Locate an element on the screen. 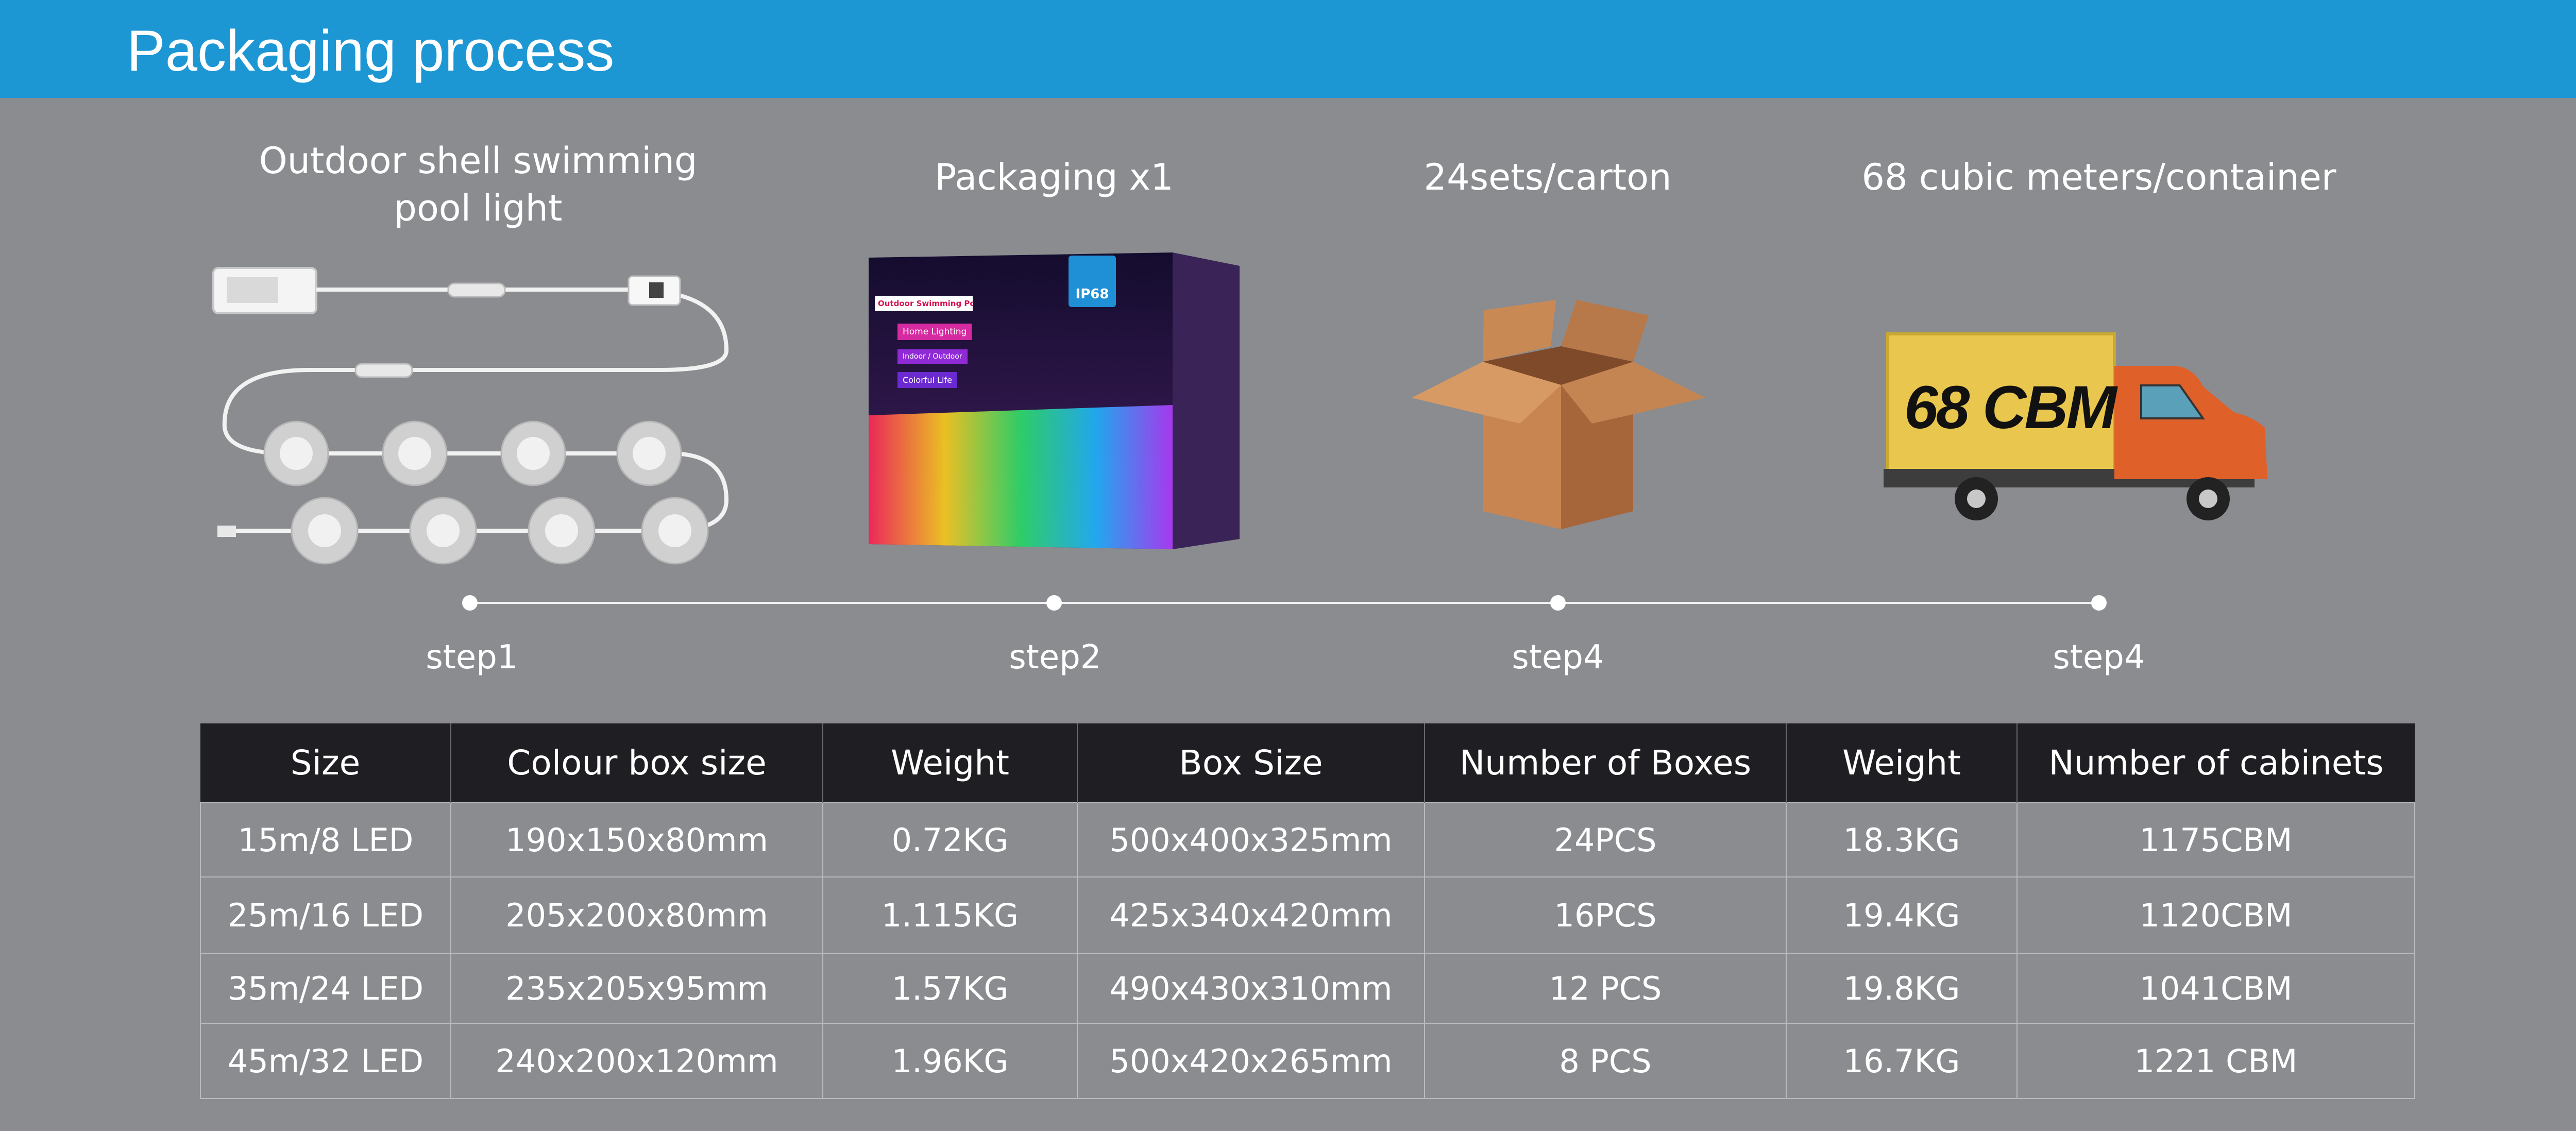 The width and height of the screenshot is (2576, 1131). cell-number-of-cabinets: 1041CBM is located at coordinates (2215, 988).